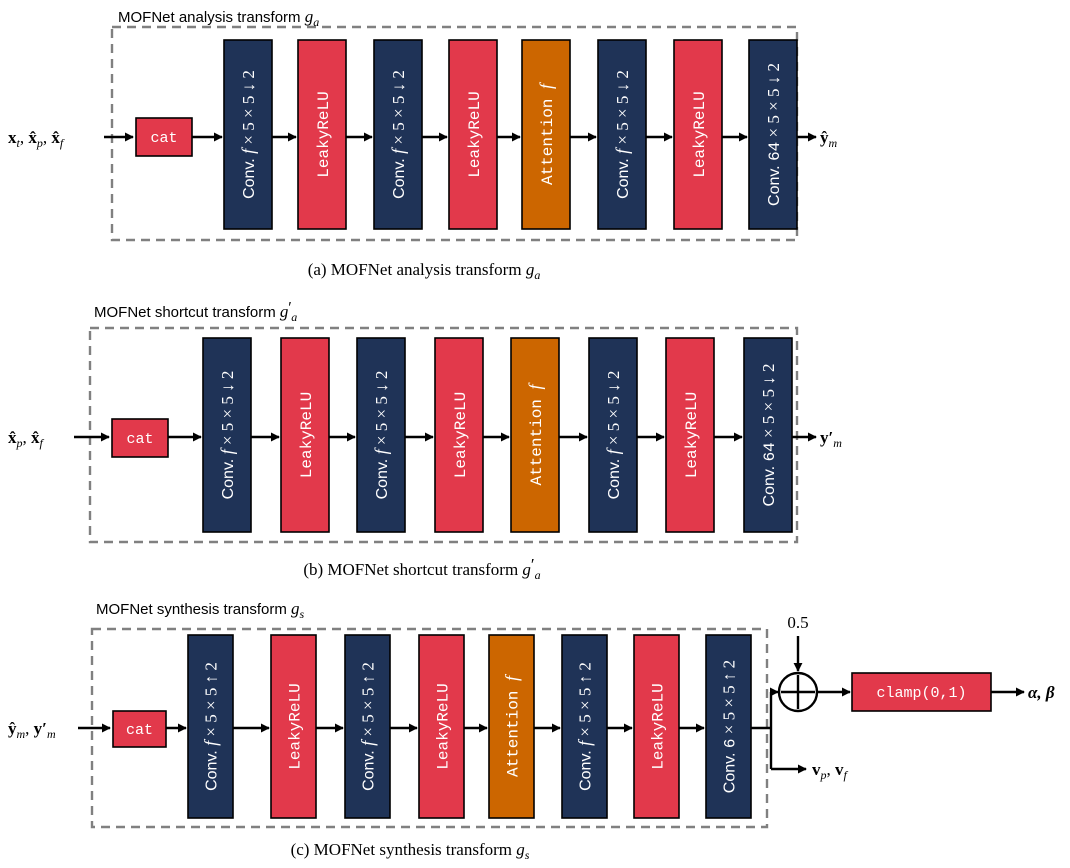 The width and height of the screenshot is (1070, 868). What do you see at coordinates (26, 439) in the screenshot?
I see `input-label: x̂p​, x̂f​` at bounding box center [26, 439].